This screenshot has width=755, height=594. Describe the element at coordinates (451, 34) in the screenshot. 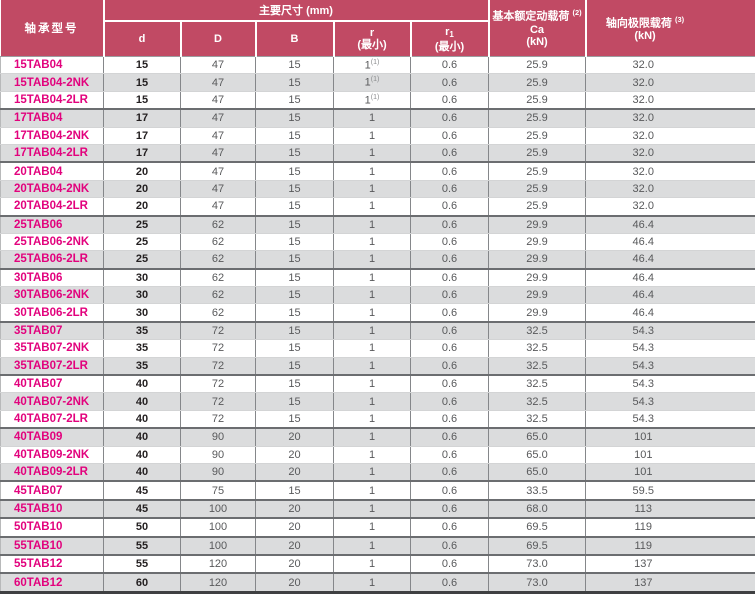

I see `r1-subscript: 1` at that location.